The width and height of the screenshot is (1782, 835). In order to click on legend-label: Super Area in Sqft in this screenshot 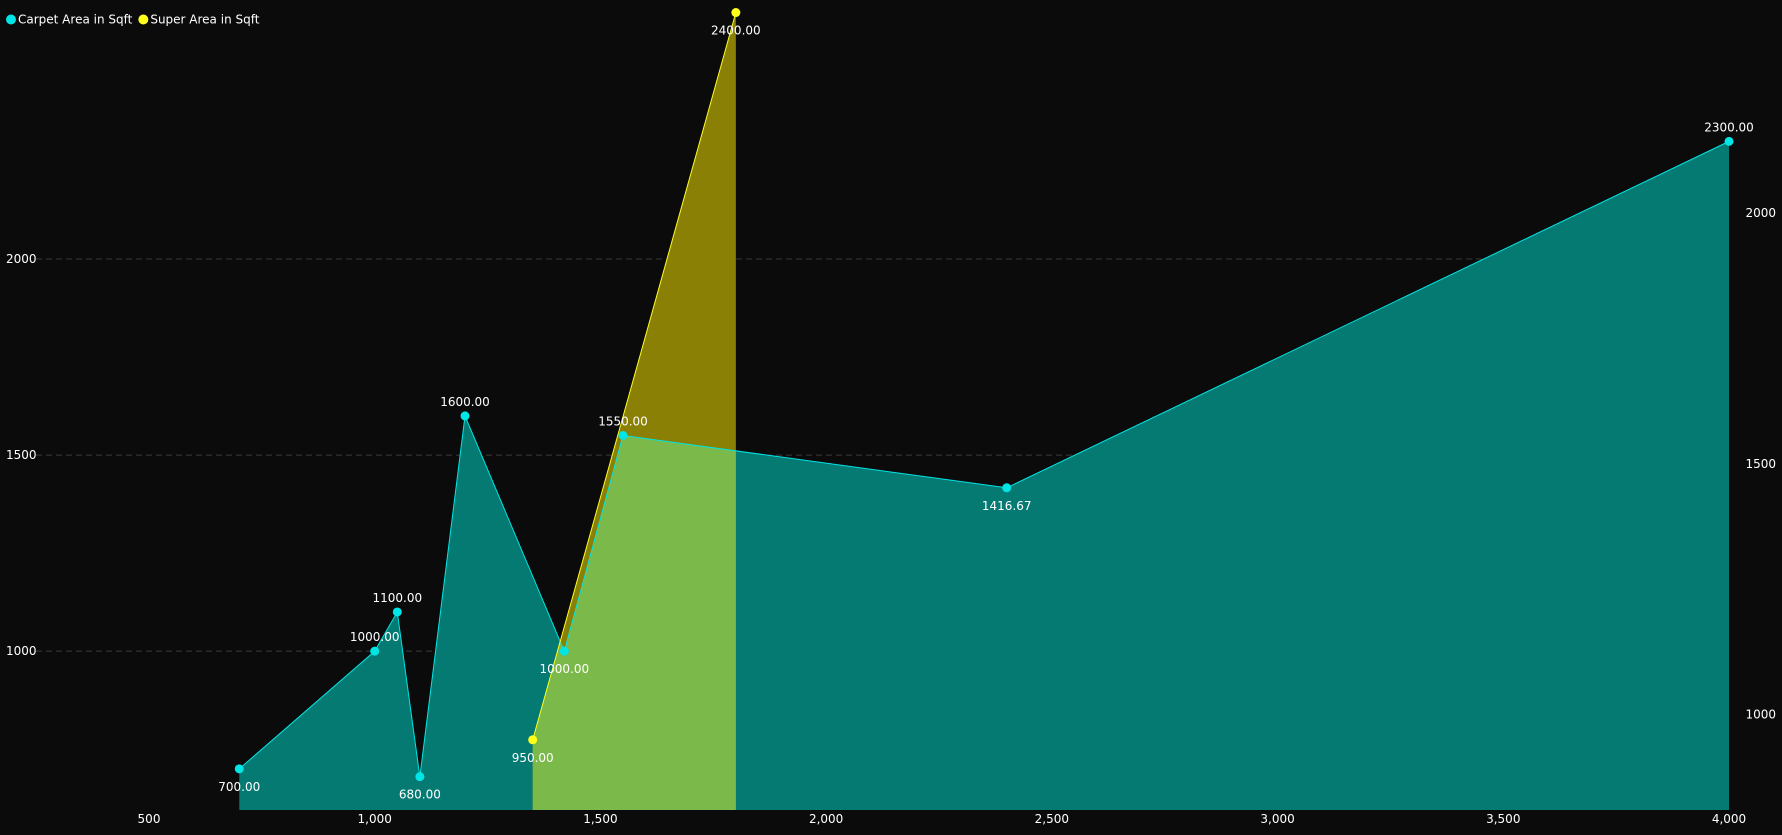, I will do `click(204, 20)`.